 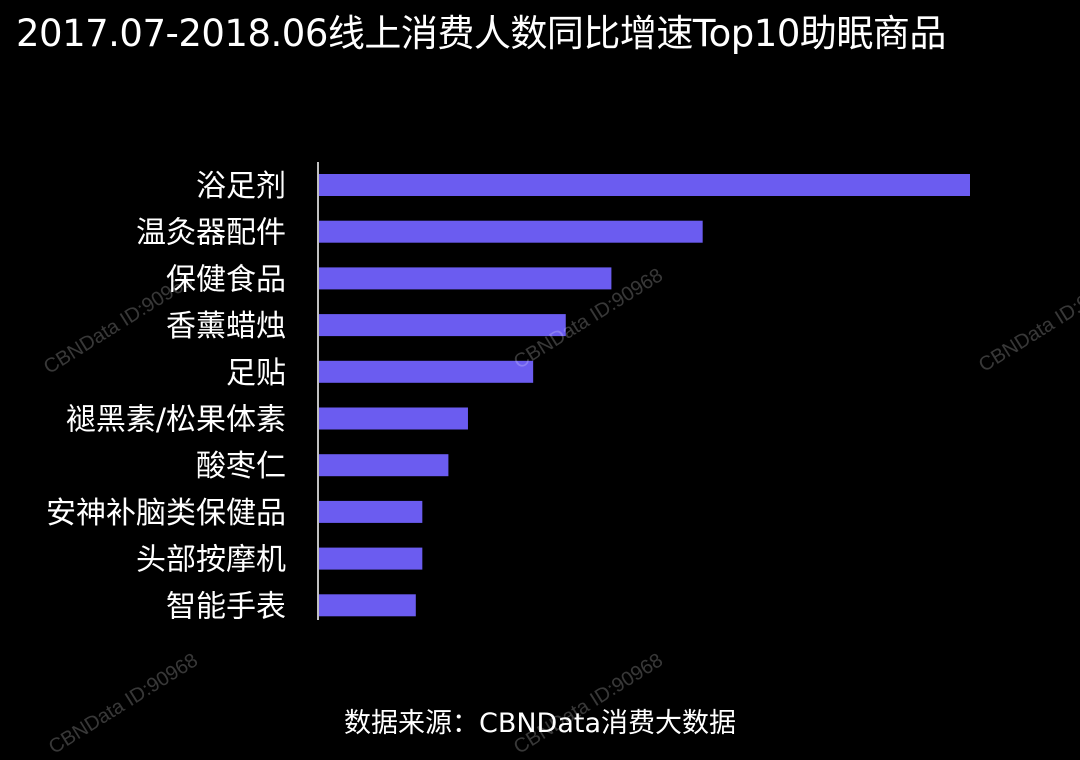 I want to click on category-label: 安神补脑类保健品, so click(x=166, y=513).